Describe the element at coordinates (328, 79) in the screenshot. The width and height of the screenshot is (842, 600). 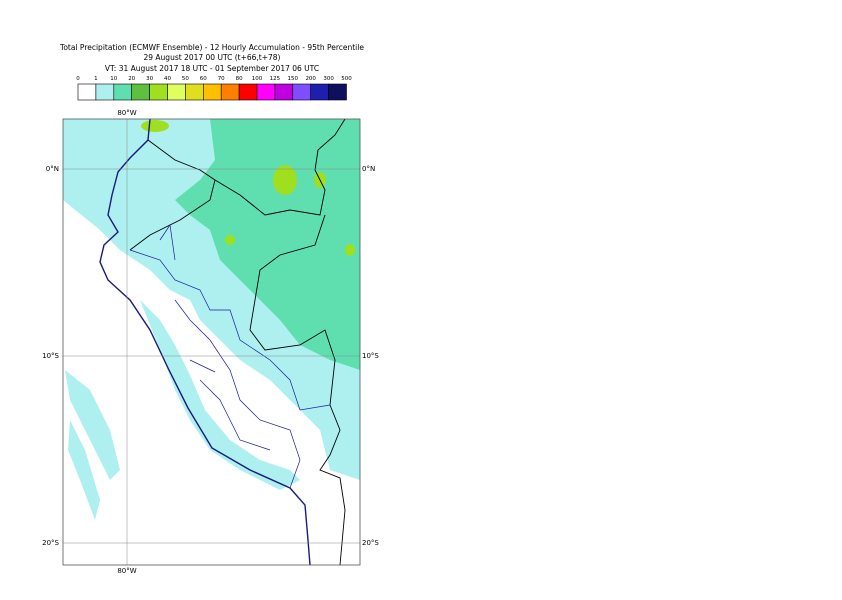
I see `legend-label: 300` at that location.